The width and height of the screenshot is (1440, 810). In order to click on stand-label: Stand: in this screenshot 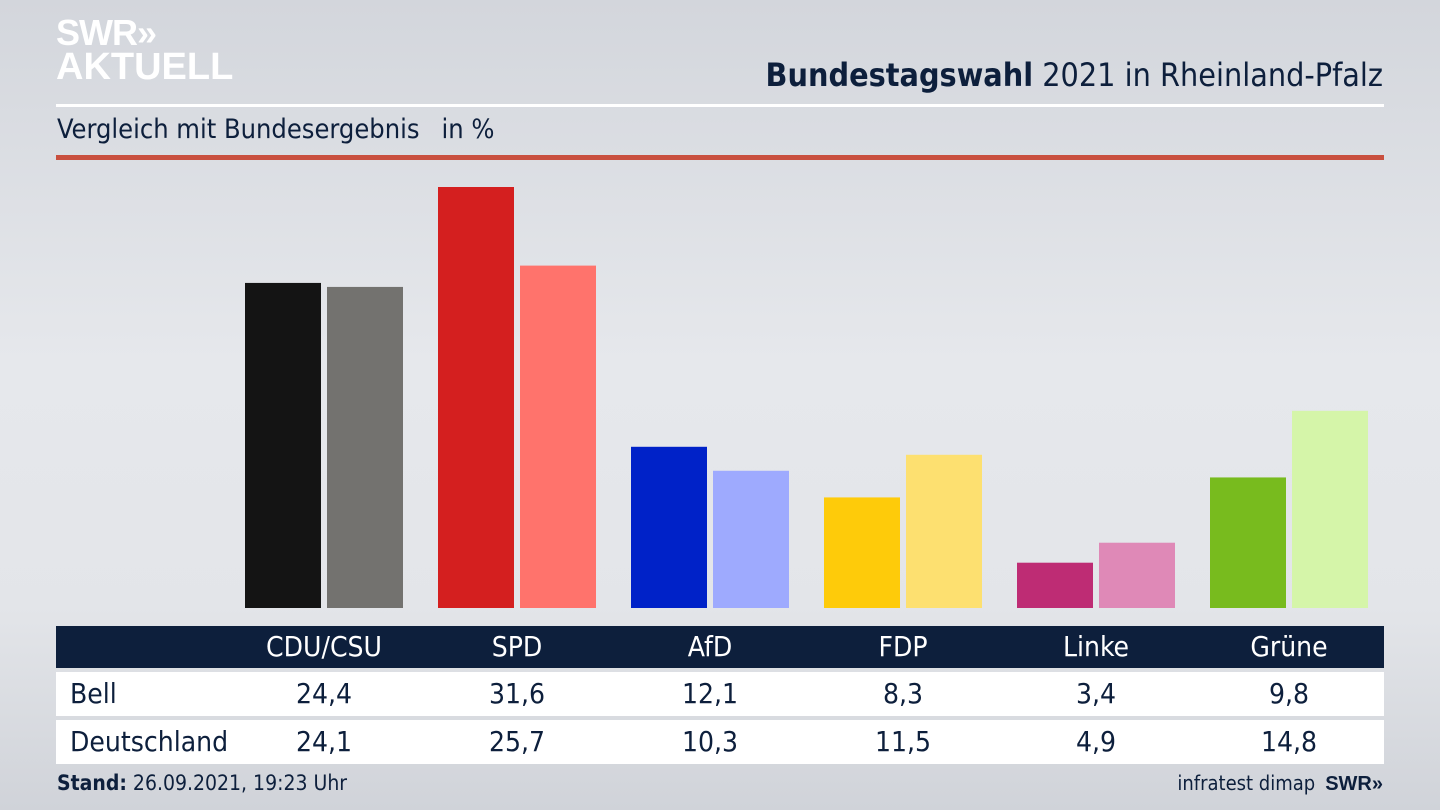, I will do `click(92, 783)`.